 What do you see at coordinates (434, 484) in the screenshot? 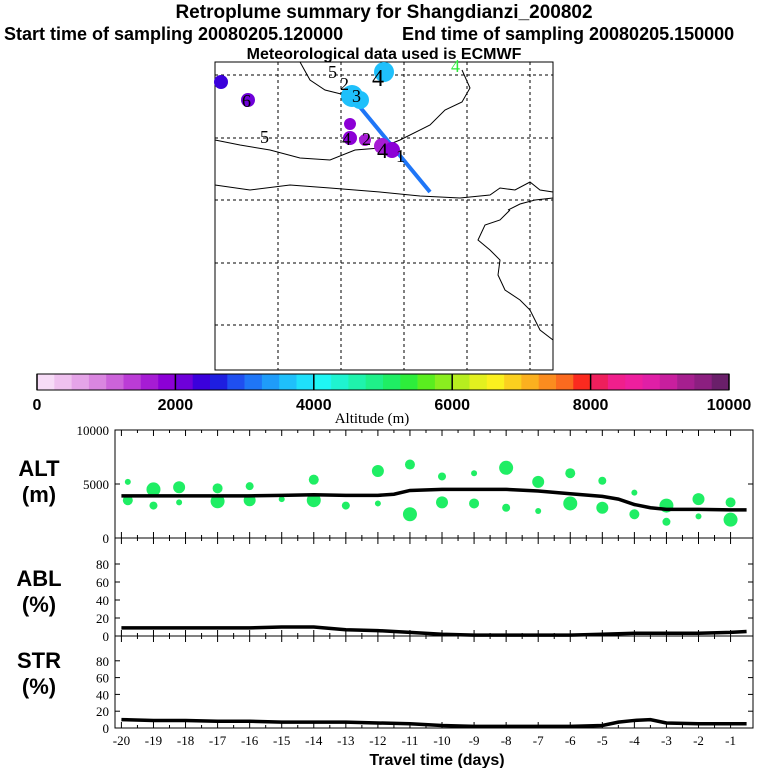
I see `alt-panel-frame` at bounding box center [434, 484].